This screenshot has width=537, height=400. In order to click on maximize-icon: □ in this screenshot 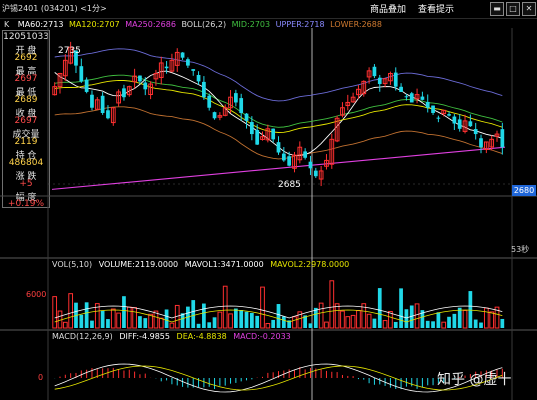, I will do `click(513, 9)`.